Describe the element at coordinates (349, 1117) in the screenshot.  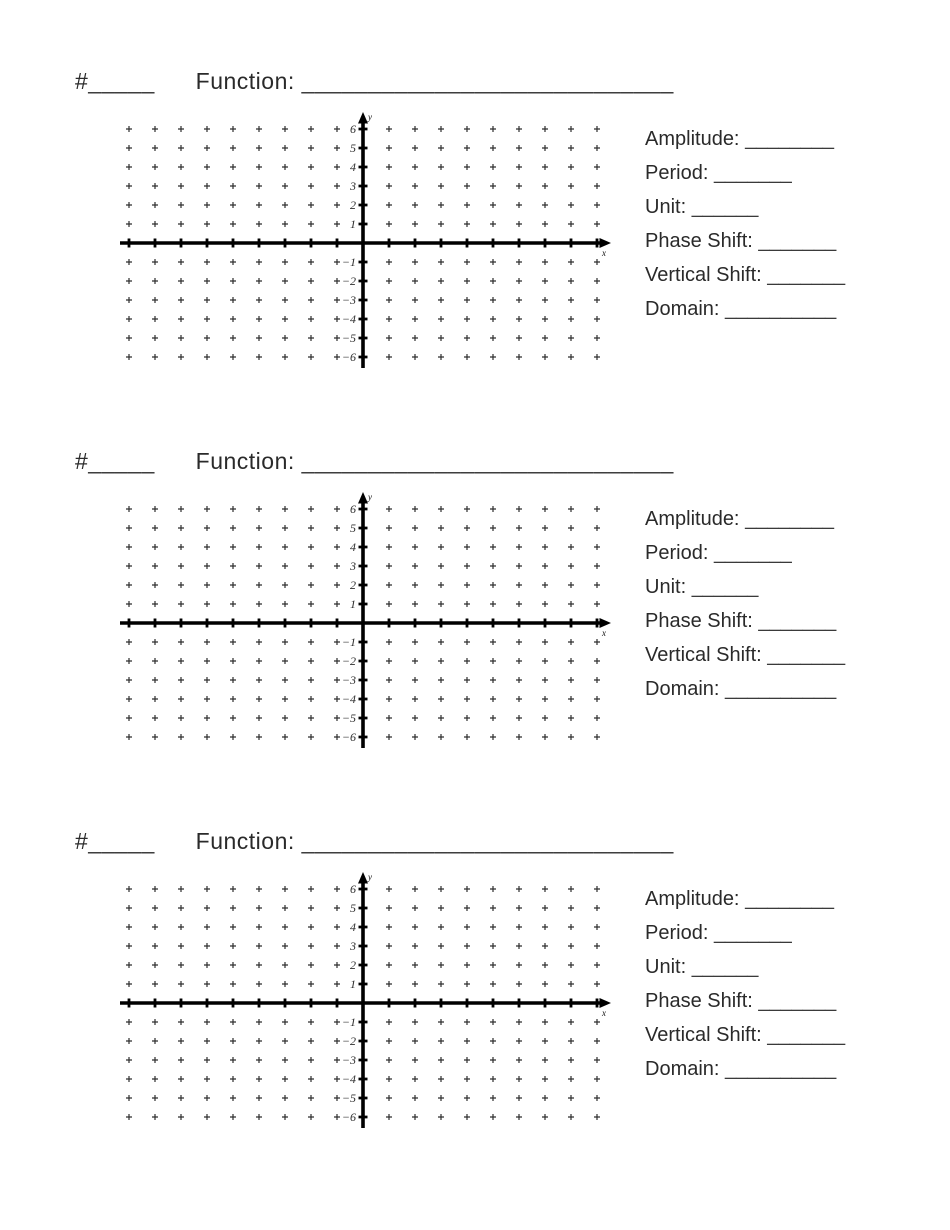
I see `y-tick-label: −6` at that location.